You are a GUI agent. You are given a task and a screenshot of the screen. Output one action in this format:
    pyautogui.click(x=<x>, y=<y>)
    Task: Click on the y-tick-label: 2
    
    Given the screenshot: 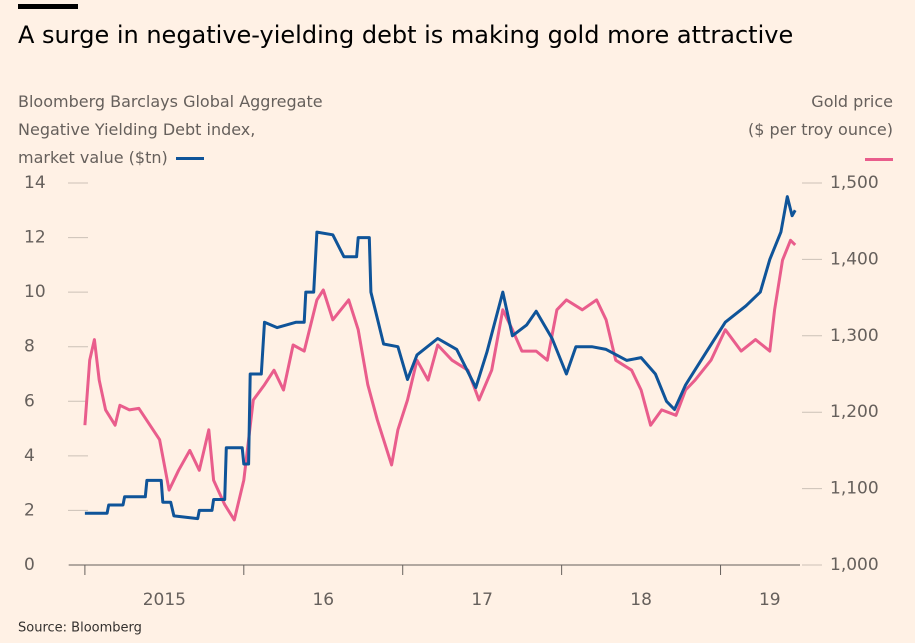 What is the action you would take?
    pyautogui.click(x=29, y=510)
    